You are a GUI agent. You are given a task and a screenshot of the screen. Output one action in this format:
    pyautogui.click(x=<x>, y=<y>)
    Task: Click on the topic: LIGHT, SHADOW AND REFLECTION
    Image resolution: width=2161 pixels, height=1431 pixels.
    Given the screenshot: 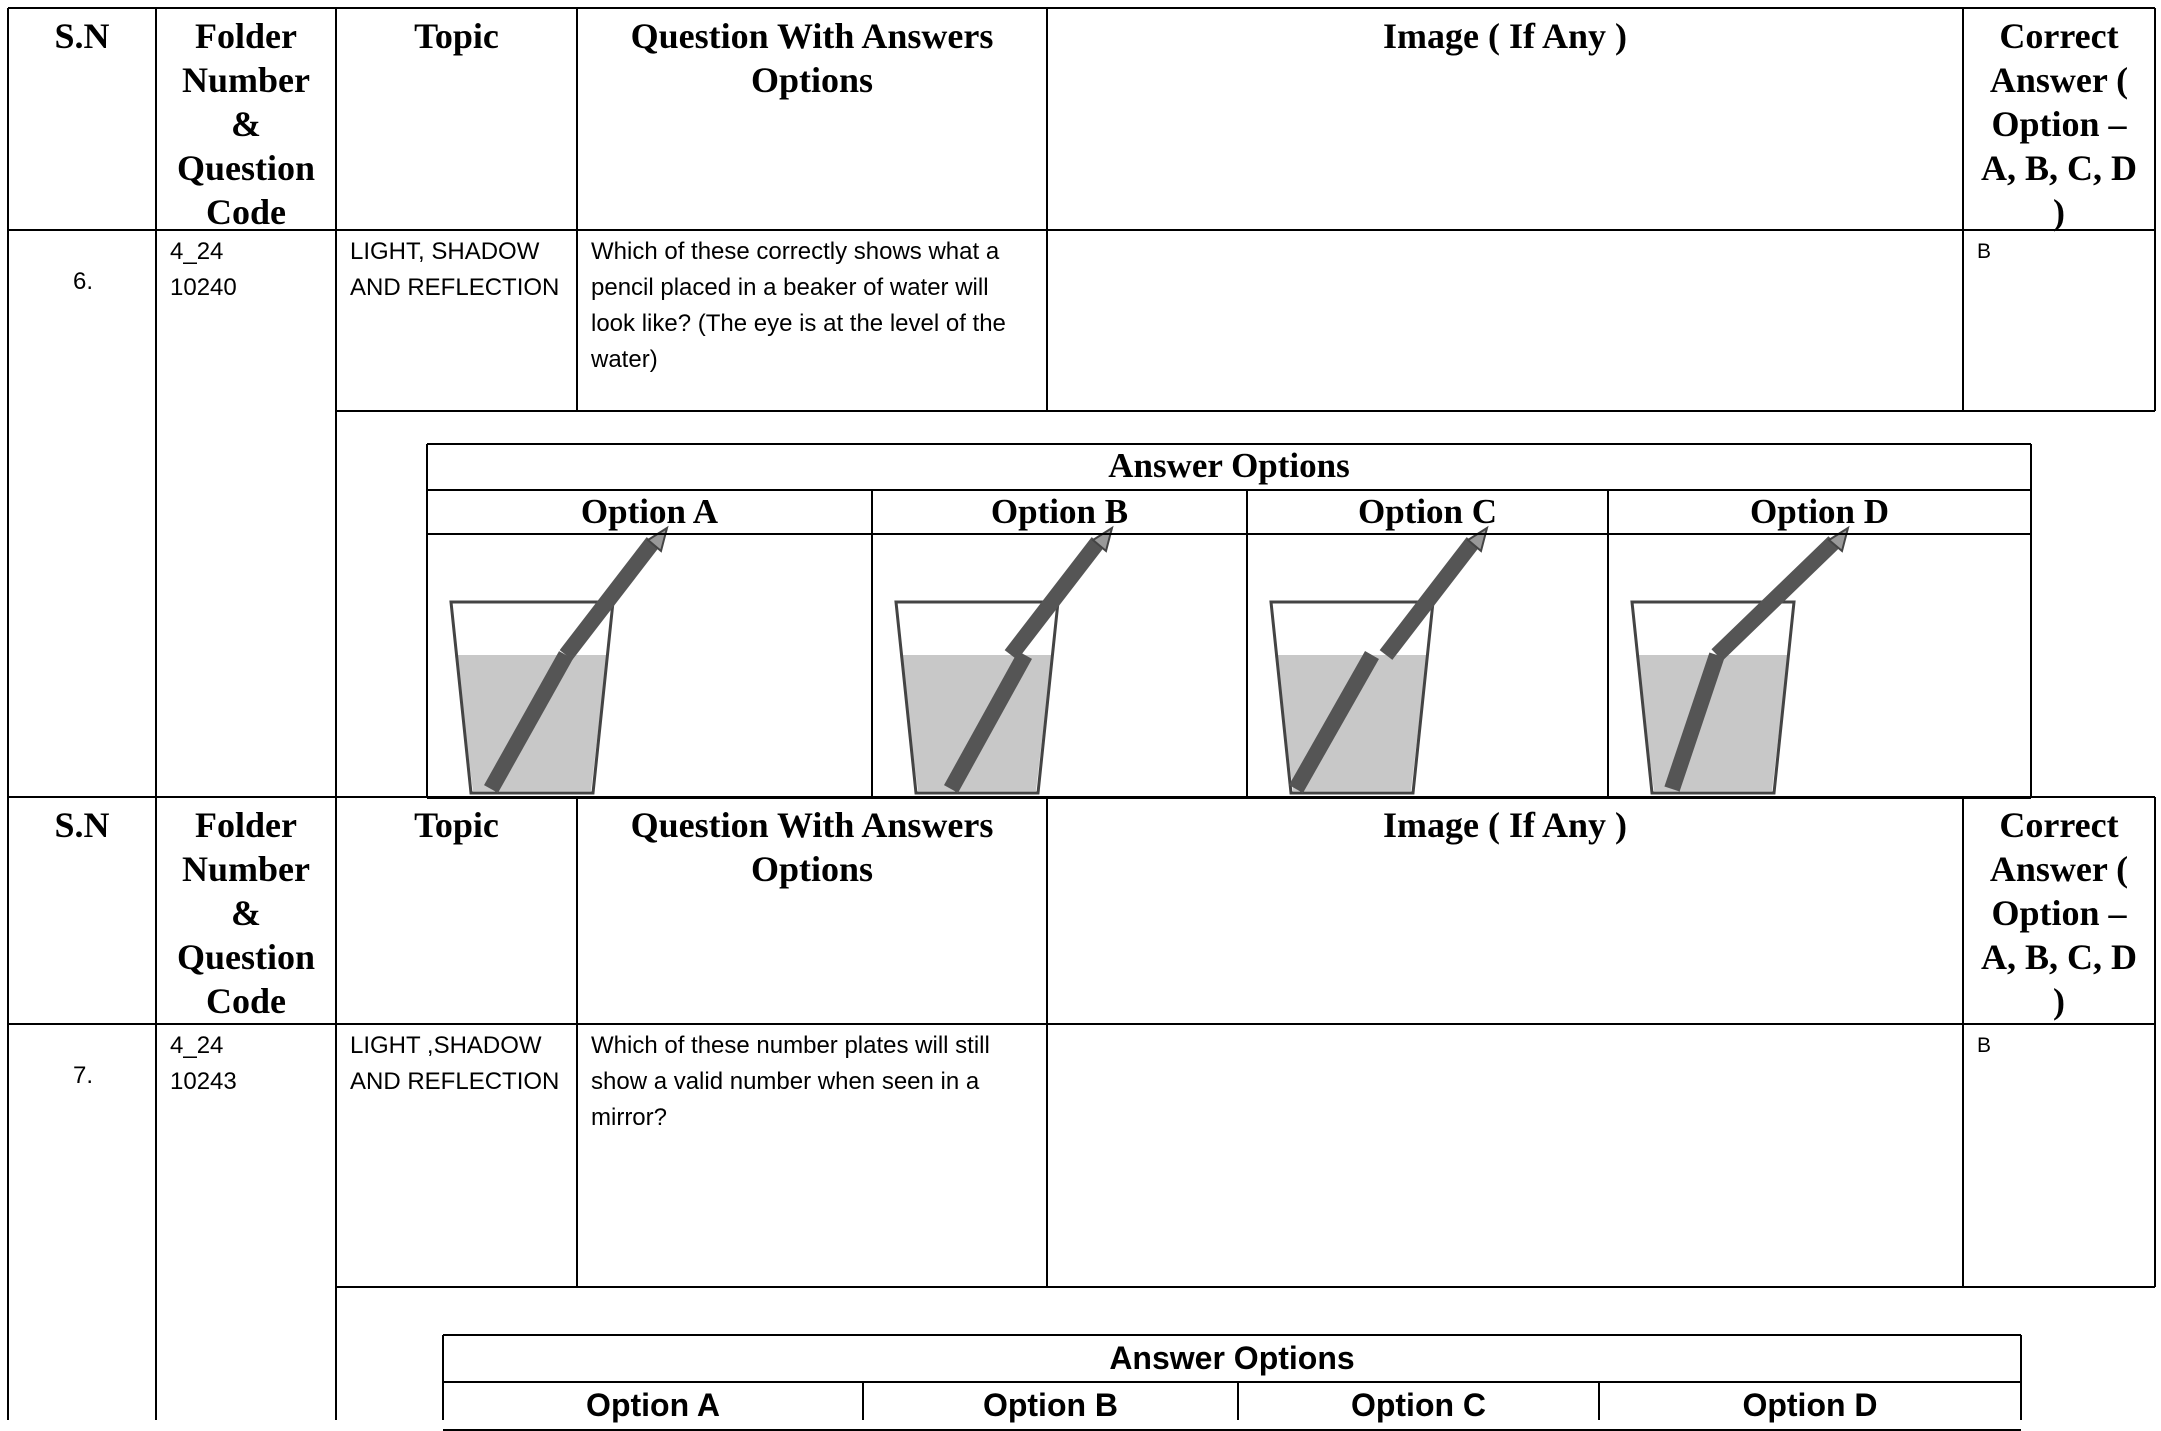 What is the action you would take?
    pyautogui.click(x=455, y=269)
    